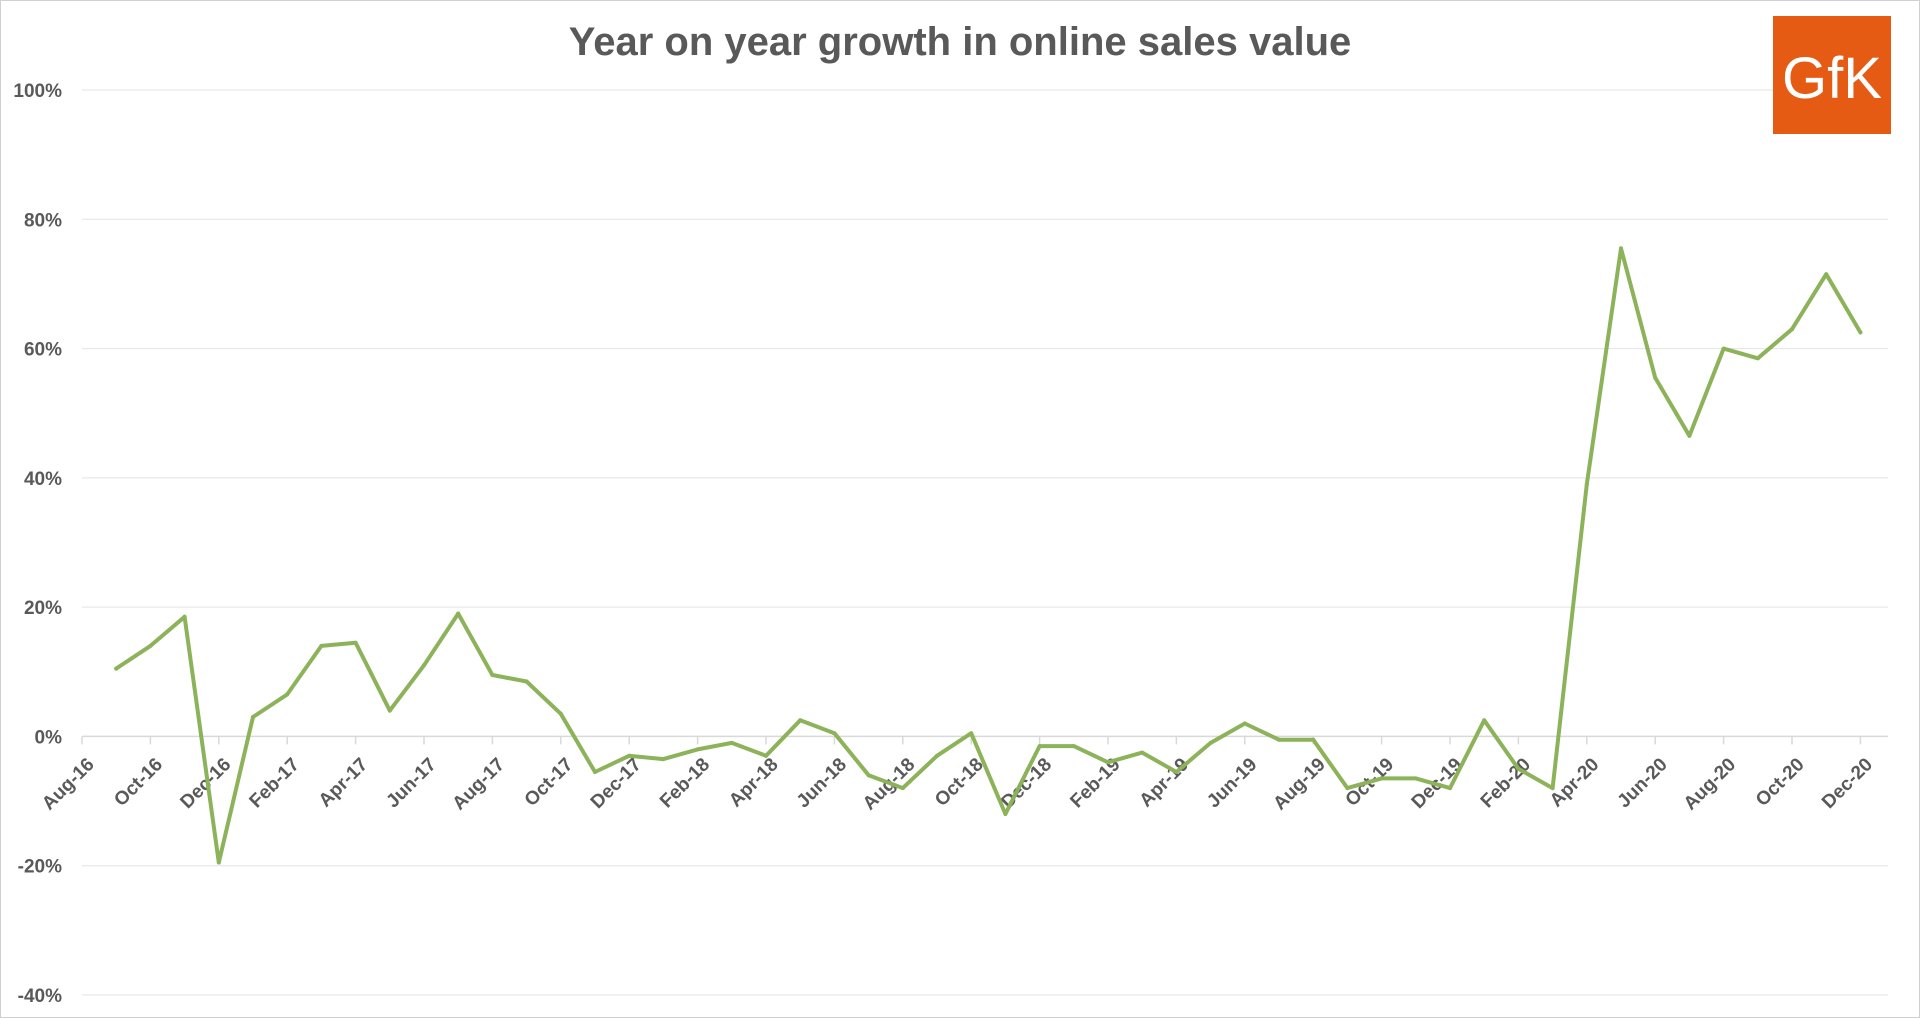  I want to click on y-tick-label: 100%, so click(37, 91).